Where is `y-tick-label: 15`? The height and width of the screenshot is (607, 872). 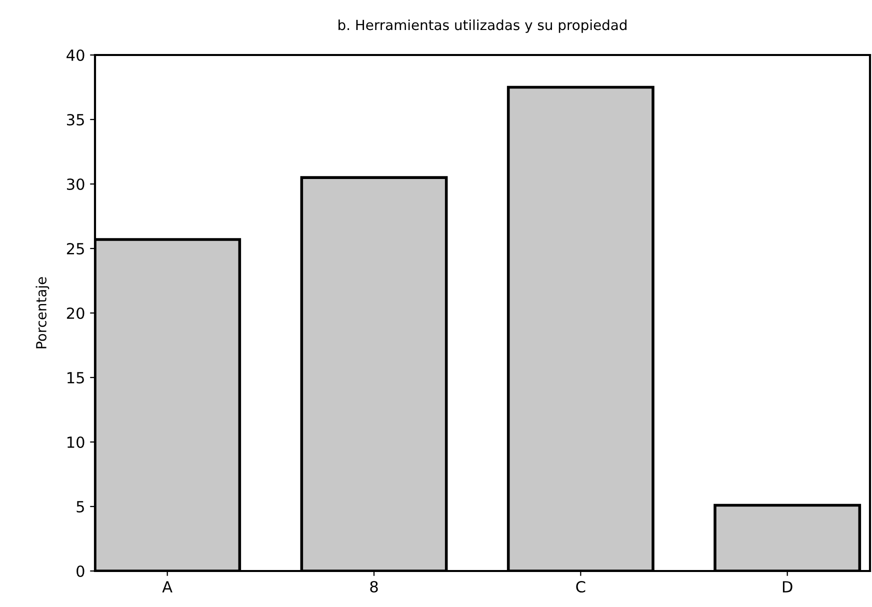
y-tick-label: 15 is located at coordinates (76, 378).